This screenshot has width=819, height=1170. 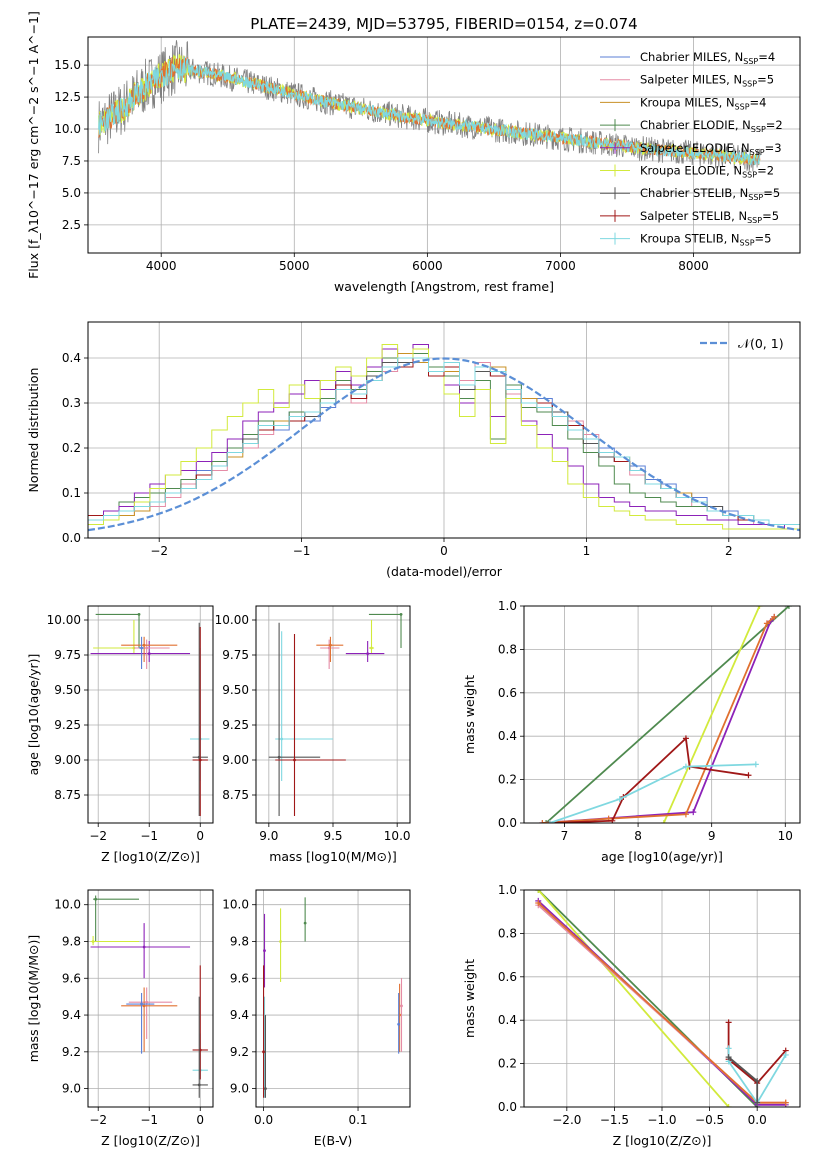 I want to click on point-kroupa_stelib, so click(x=282, y=739).